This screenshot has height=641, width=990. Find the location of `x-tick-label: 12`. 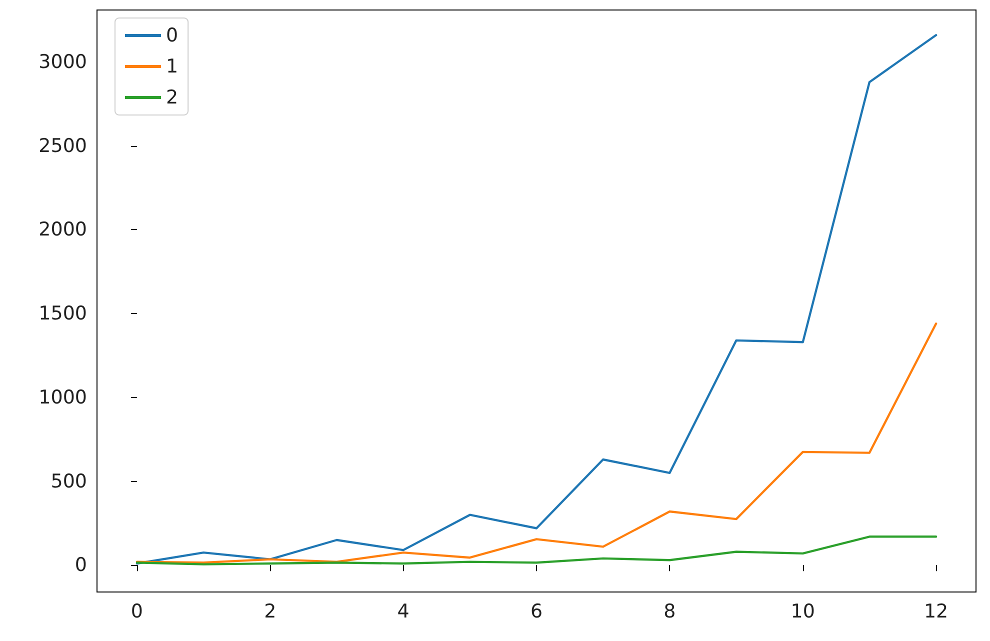

x-tick-label: 12 is located at coordinates (936, 611).